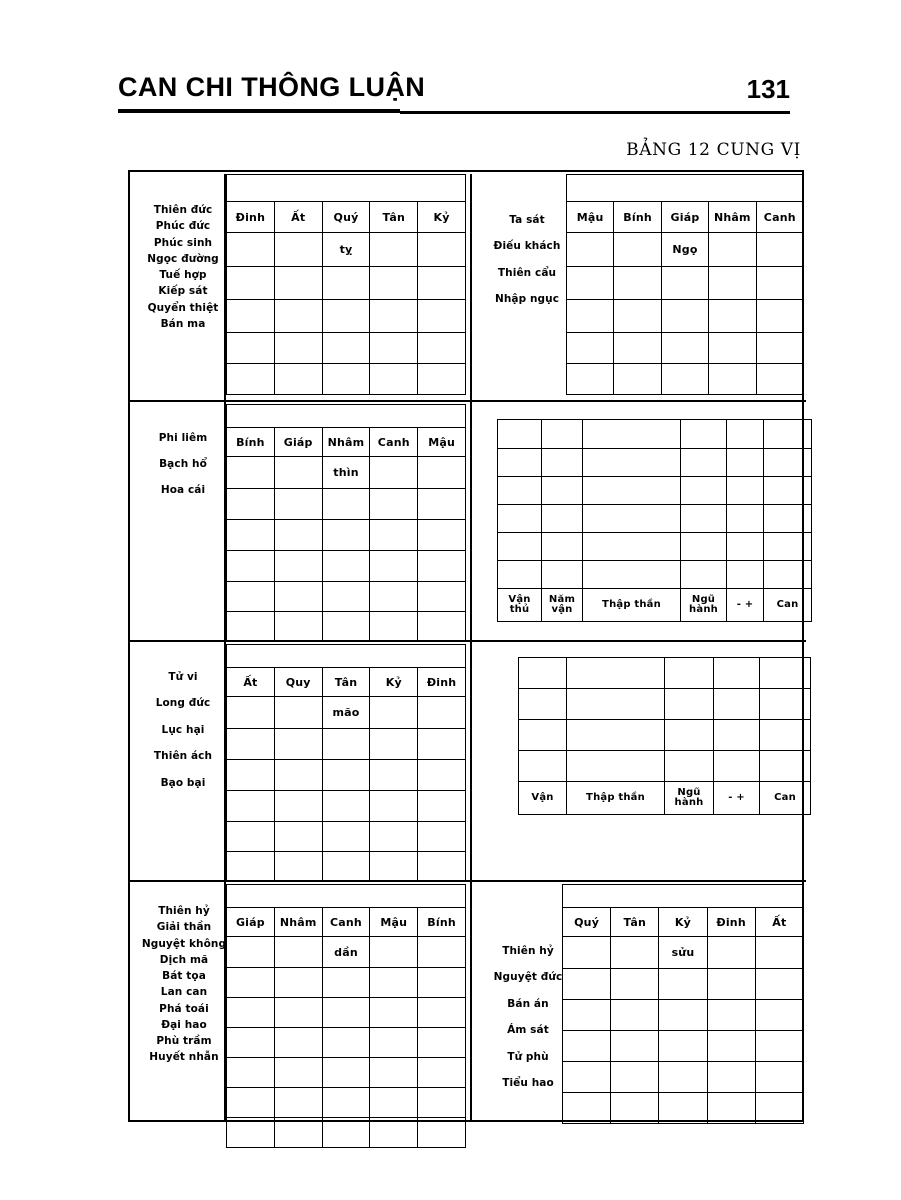 The image size is (901, 1200). I want to click on block-4-right-table: Quý Tân Kỷ Đinh Ất sửu, so click(683, 1004).